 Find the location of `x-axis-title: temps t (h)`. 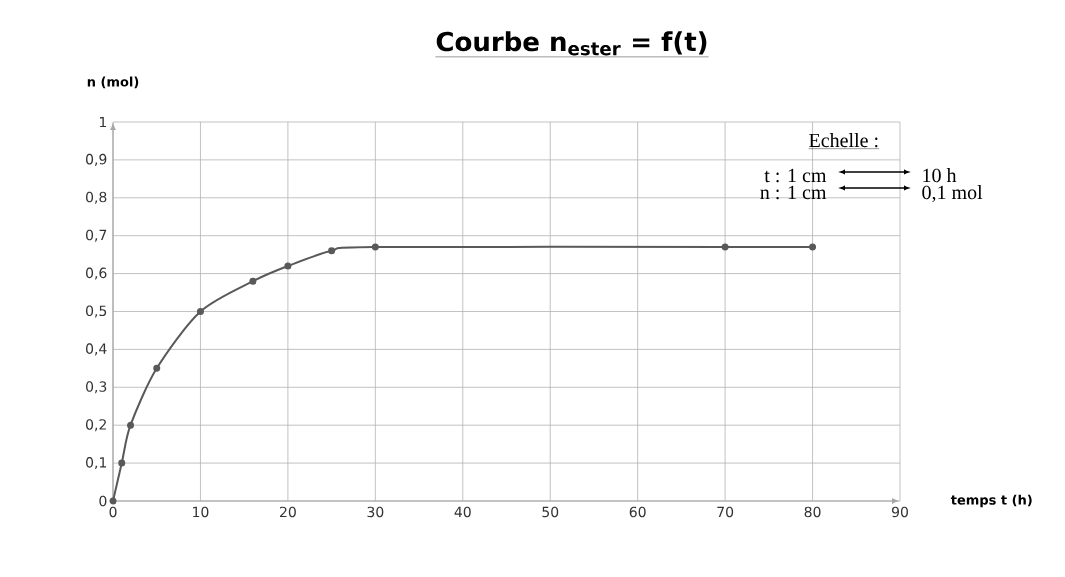

x-axis-title: temps t (h) is located at coordinates (991, 501).